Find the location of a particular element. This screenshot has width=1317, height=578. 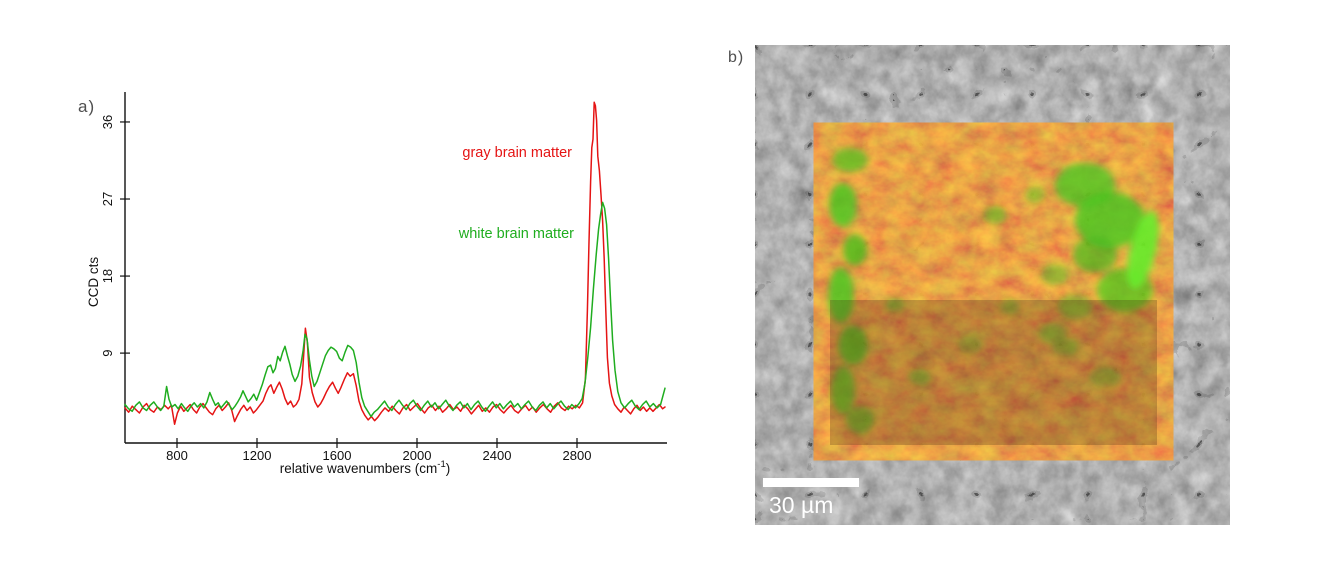

x-tick-label: 1600 is located at coordinates (337, 455).